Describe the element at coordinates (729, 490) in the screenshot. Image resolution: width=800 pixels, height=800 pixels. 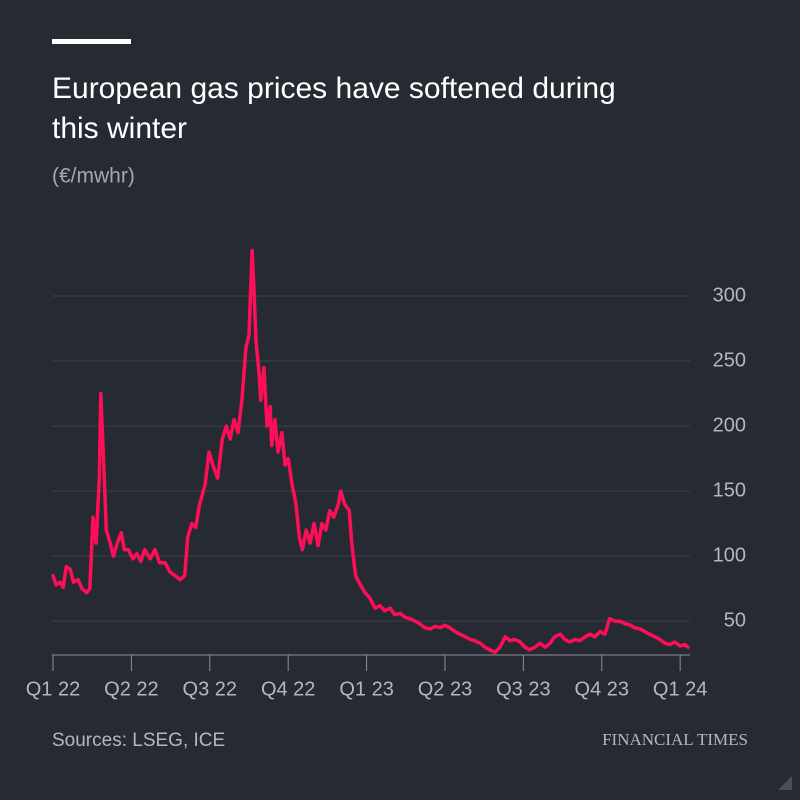
I see `y-tick-label: 150` at that location.